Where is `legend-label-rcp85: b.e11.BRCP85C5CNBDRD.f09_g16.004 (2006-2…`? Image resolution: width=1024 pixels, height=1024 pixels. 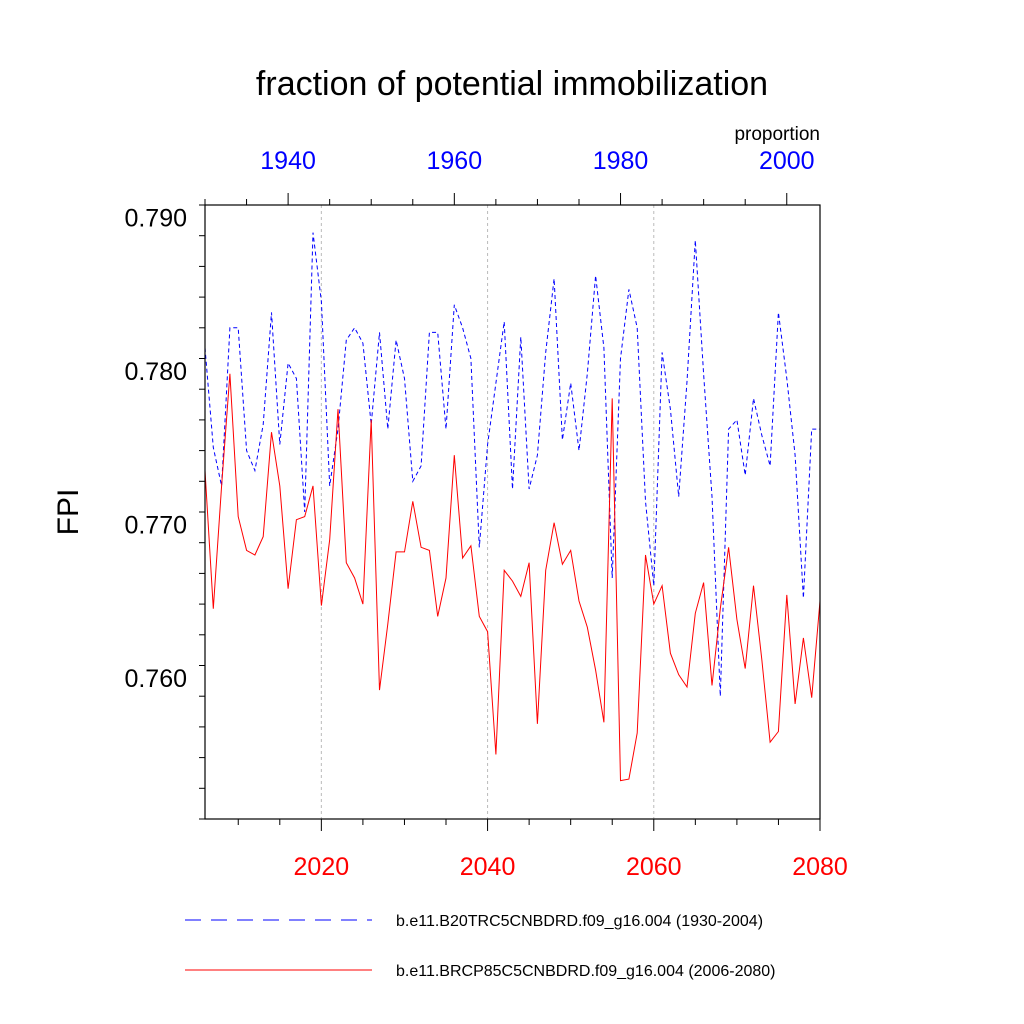 legend-label-rcp85: b.e11.BRCP85C5CNBDRD.f09_g16.004 (2006-2… is located at coordinates (585, 971).